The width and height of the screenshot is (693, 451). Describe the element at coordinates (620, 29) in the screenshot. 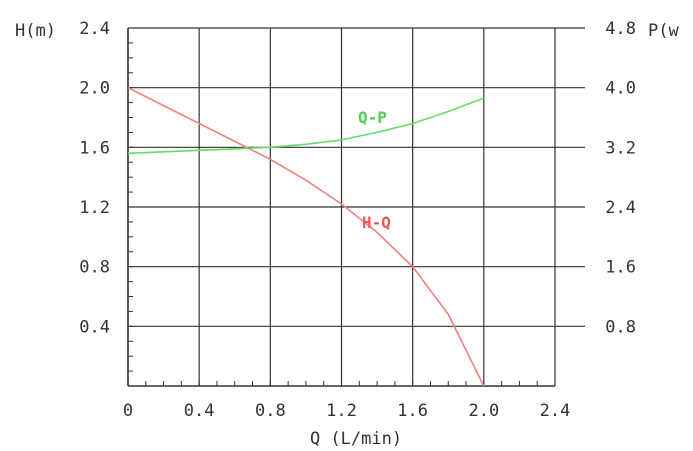

I see `y-right-tick-label: 4.8` at that location.